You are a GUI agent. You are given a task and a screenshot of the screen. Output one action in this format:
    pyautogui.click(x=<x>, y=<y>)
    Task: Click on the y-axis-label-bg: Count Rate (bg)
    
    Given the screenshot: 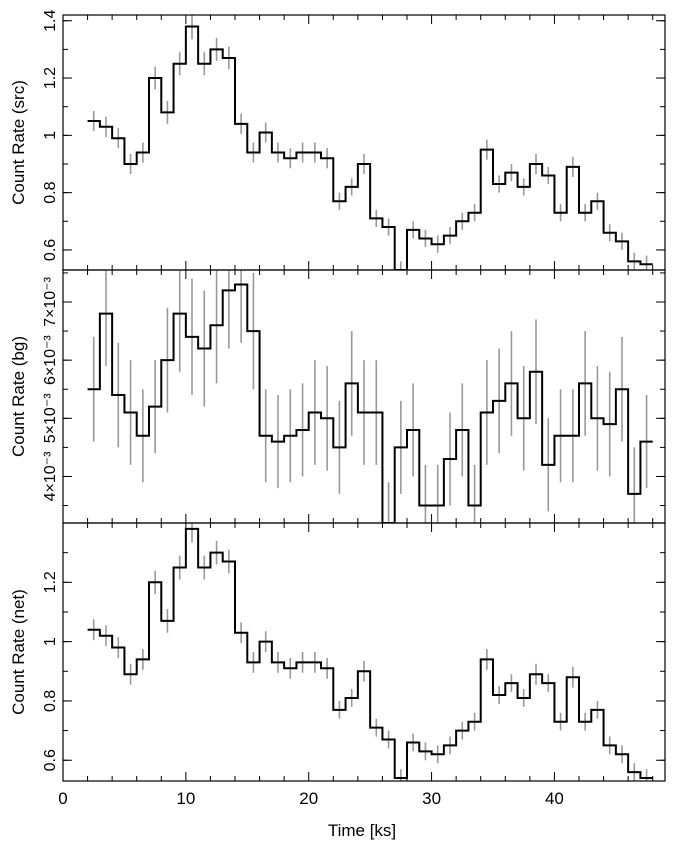 What is the action you would take?
    pyautogui.click(x=18, y=396)
    